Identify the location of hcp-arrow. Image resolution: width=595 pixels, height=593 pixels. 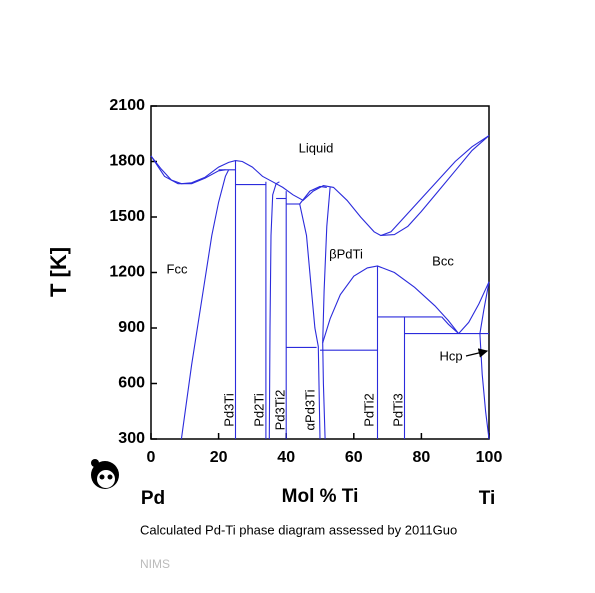
(477, 353).